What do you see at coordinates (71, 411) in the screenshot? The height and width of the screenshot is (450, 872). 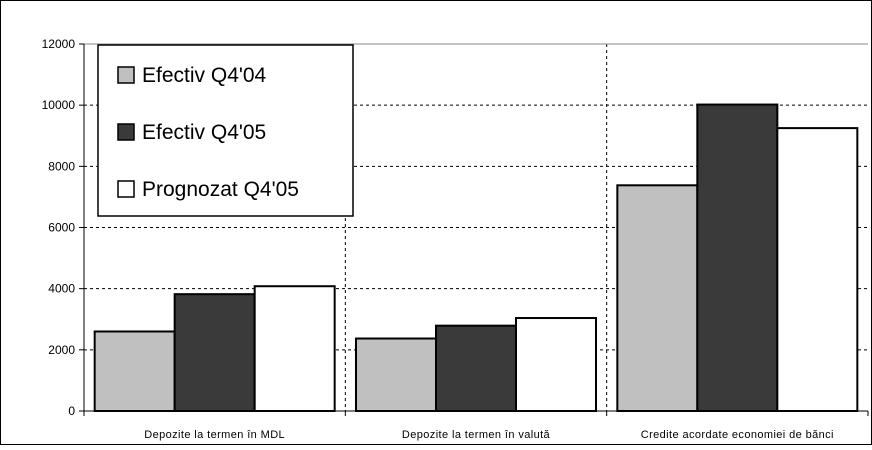 I see `y-tick-label: 0` at bounding box center [71, 411].